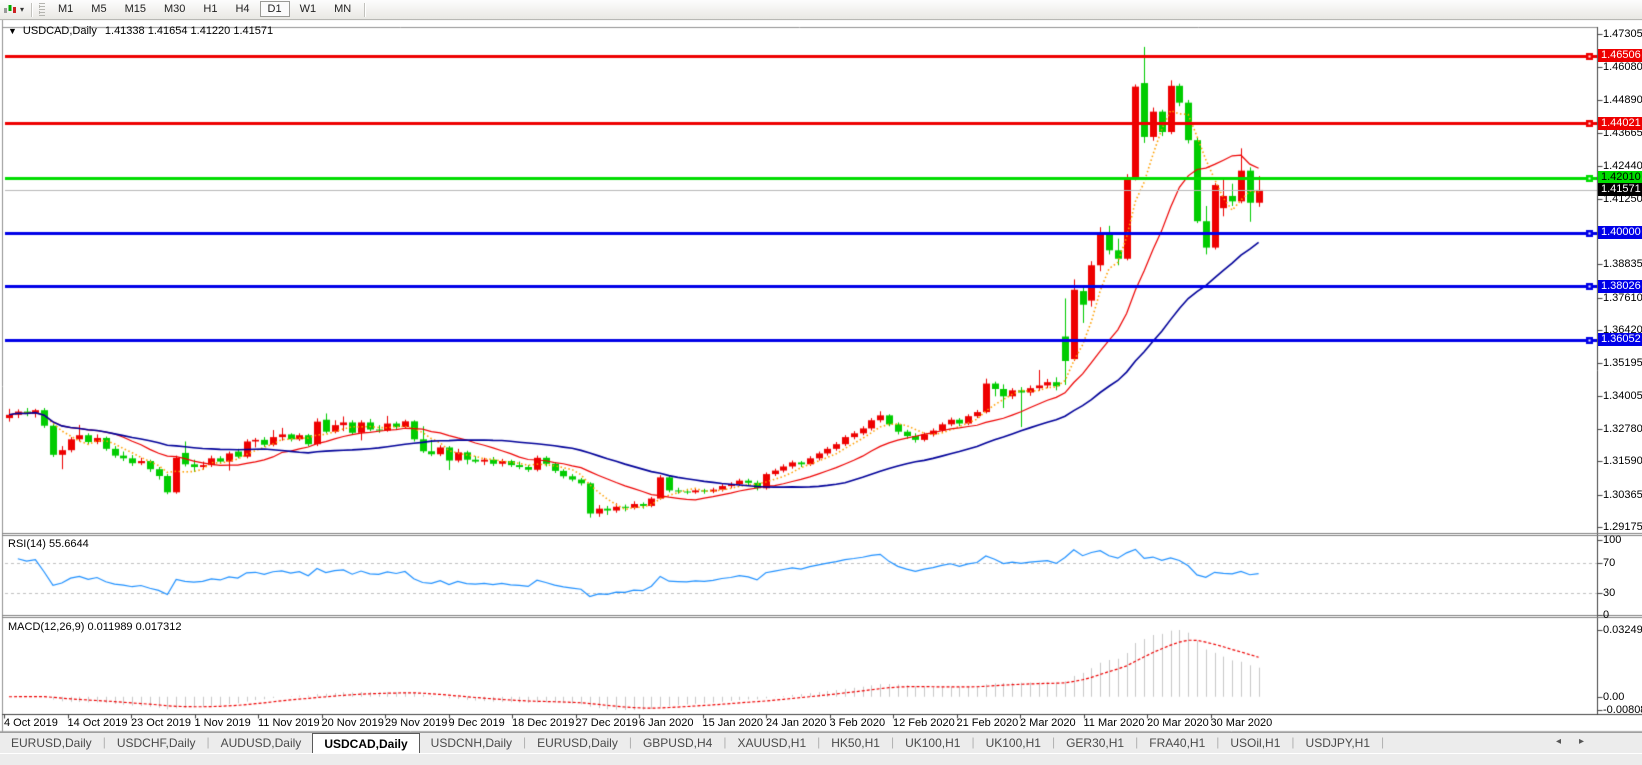  Describe the element at coordinates (577, 743) in the screenshot. I see `tab-eurusd-daily-5: EURUSD,Daily` at that location.